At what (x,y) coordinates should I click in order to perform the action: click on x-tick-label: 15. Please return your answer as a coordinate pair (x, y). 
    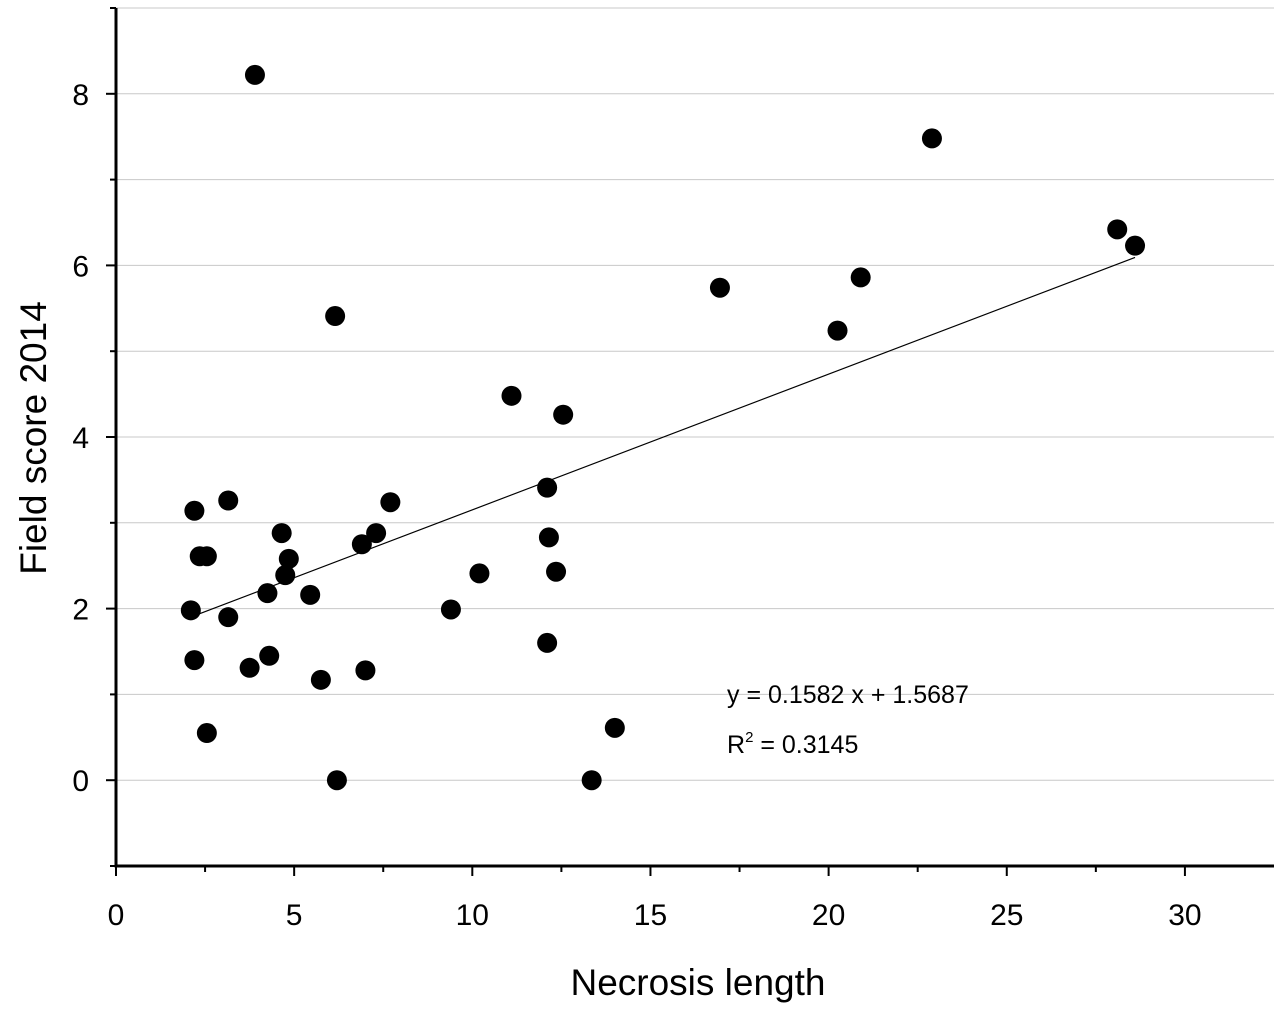
    Looking at the image, I should click on (650, 915).